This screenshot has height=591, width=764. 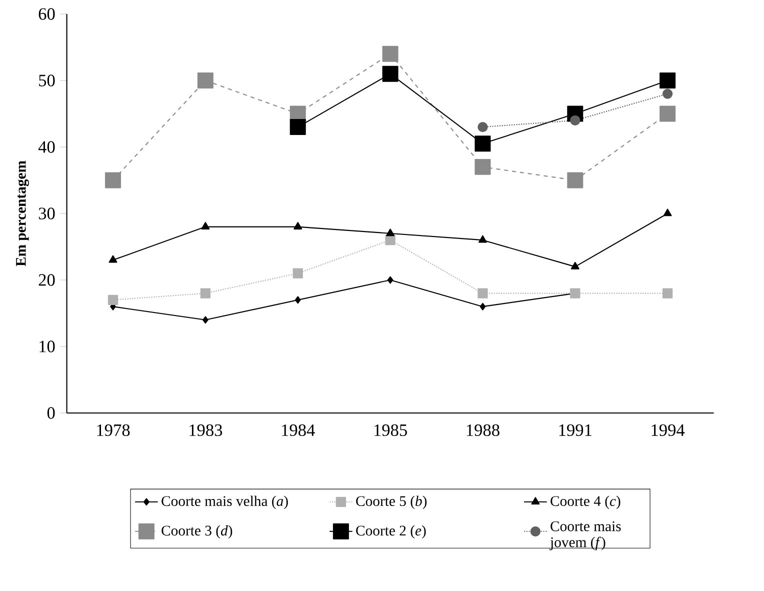 What do you see at coordinates (113, 430) in the screenshot?
I see `x-tick-label: 1978` at bounding box center [113, 430].